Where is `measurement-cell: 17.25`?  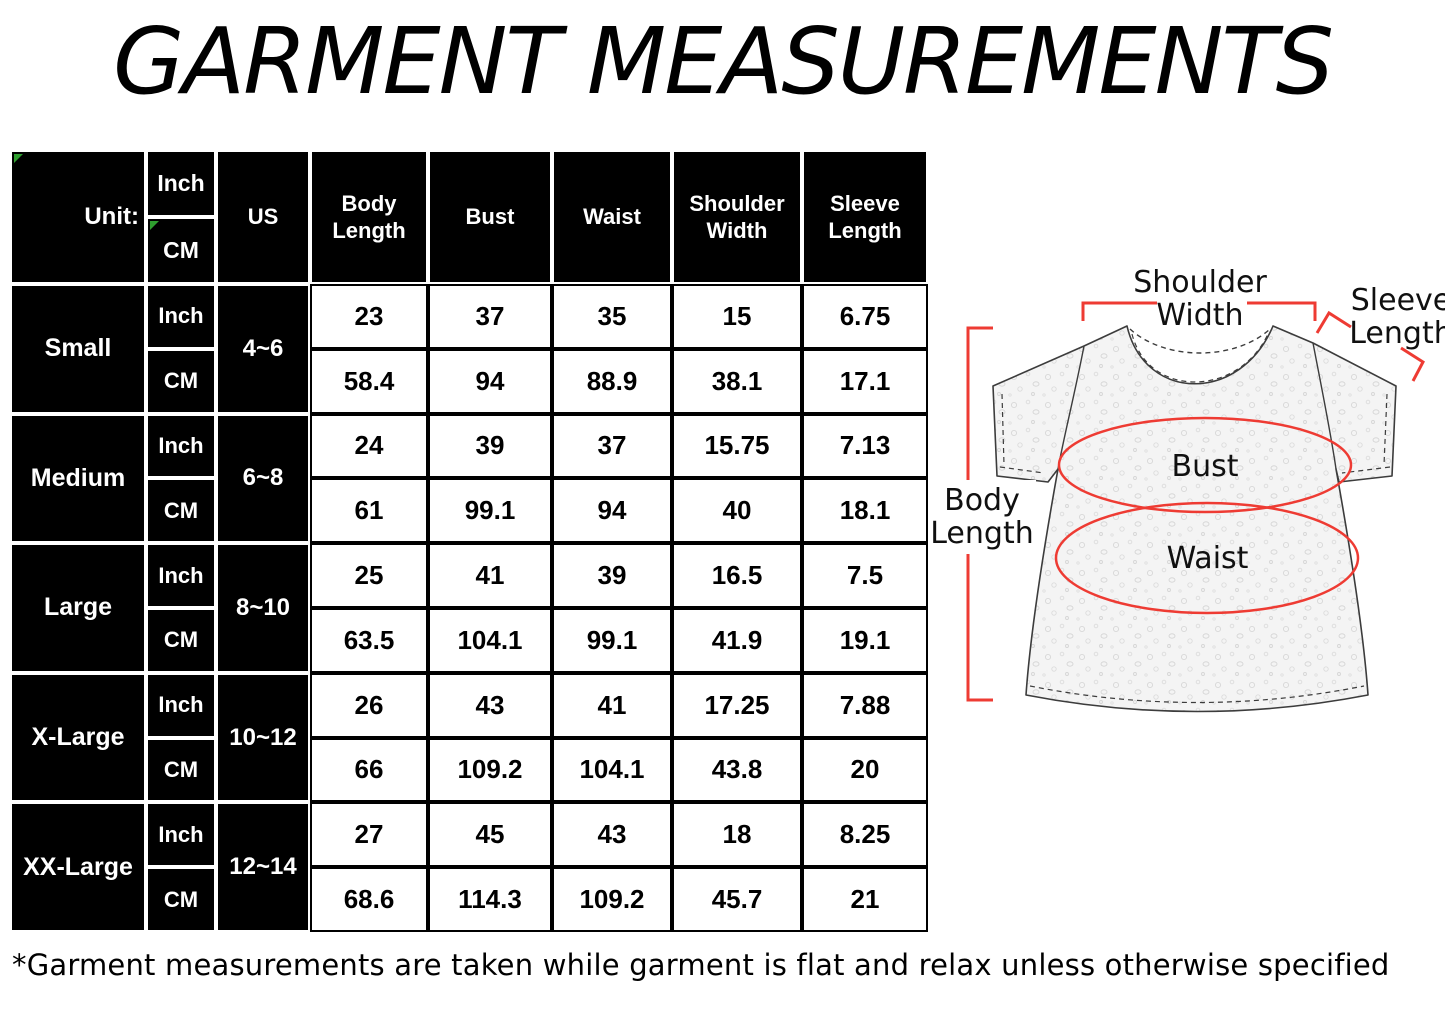 measurement-cell: 17.25 is located at coordinates (737, 705).